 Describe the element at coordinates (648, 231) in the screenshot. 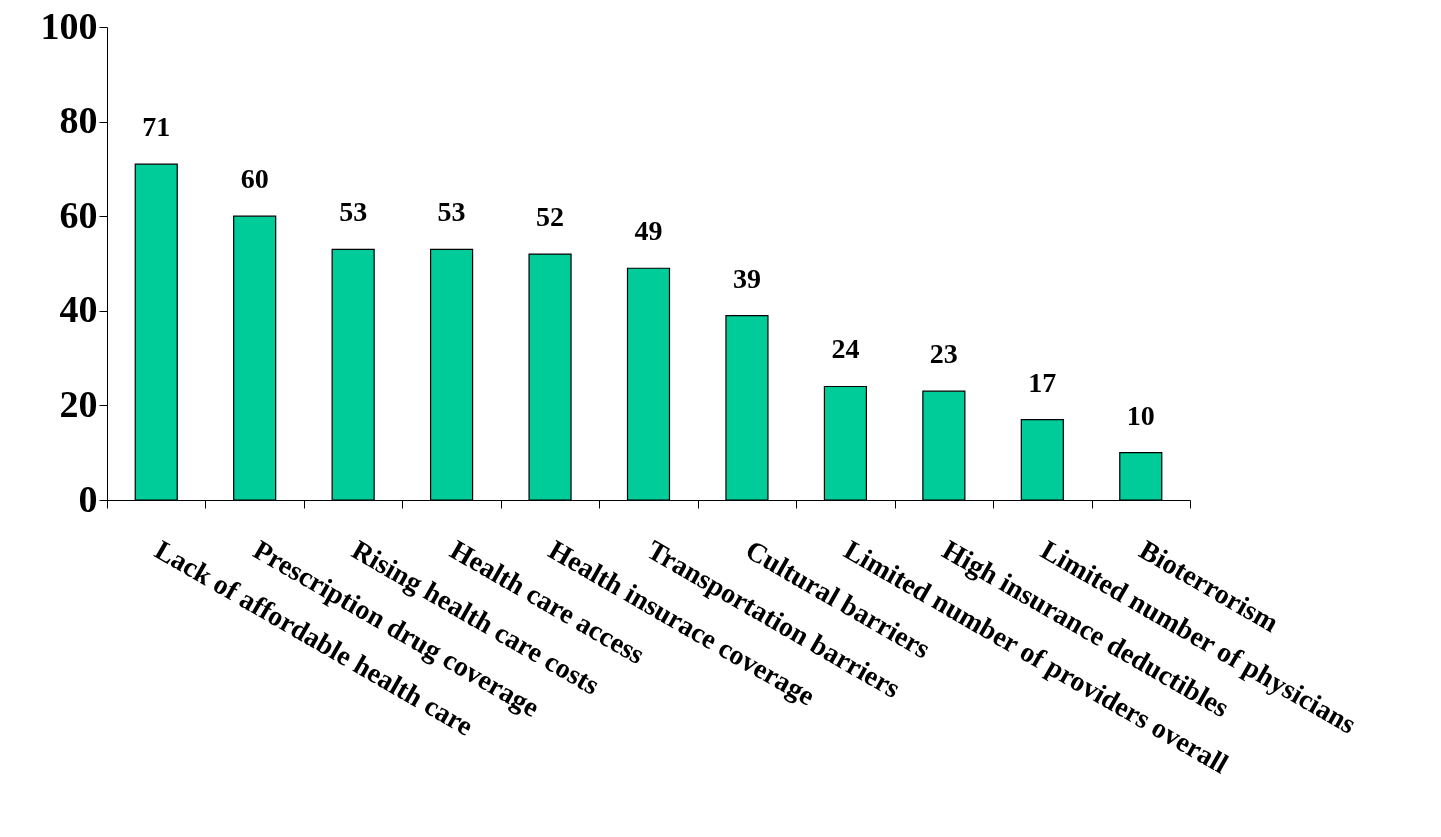

I see `data-label: 49` at that location.